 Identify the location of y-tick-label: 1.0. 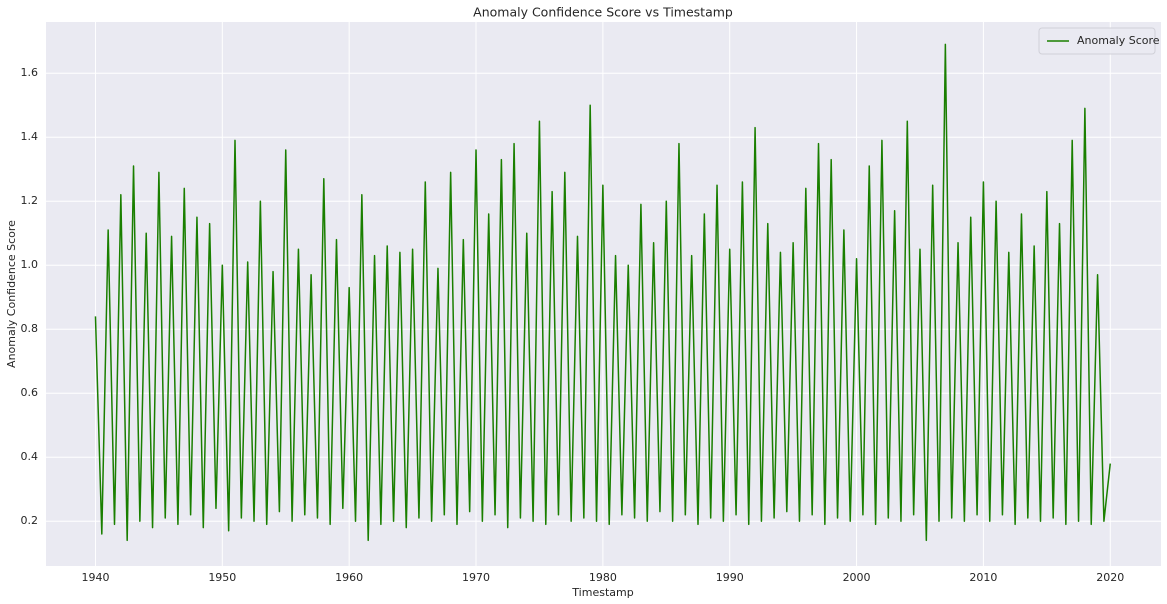
(30, 264).